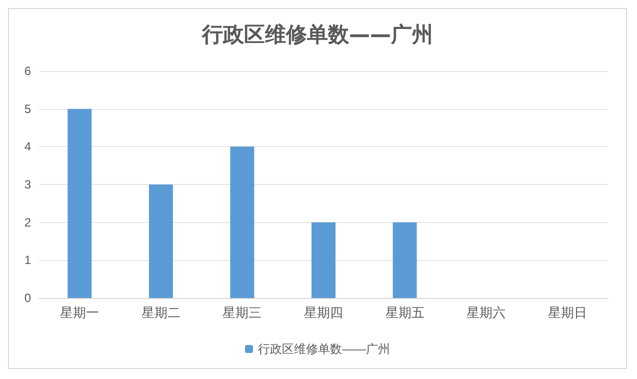  What do you see at coordinates (317, 34) in the screenshot?
I see `chart-title: 行政区维修单数——广州` at bounding box center [317, 34].